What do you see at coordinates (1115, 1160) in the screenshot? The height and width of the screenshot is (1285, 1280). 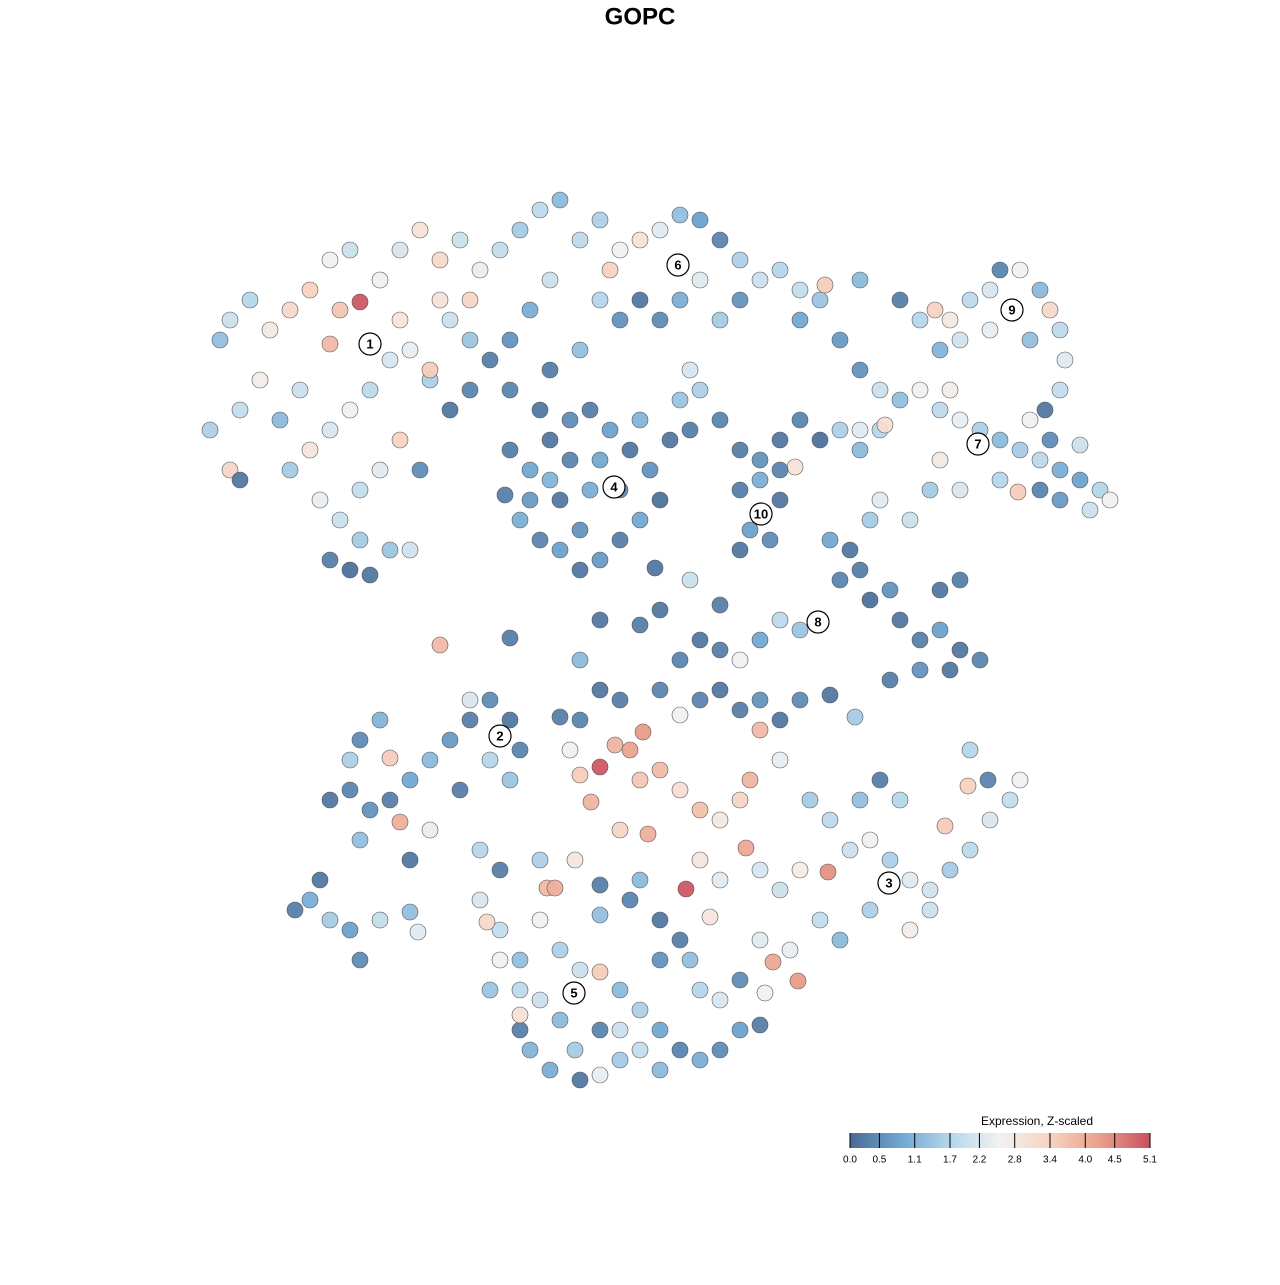 I see `colorbar-tick-label: 4.5` at bounding box center [1115, 1160].